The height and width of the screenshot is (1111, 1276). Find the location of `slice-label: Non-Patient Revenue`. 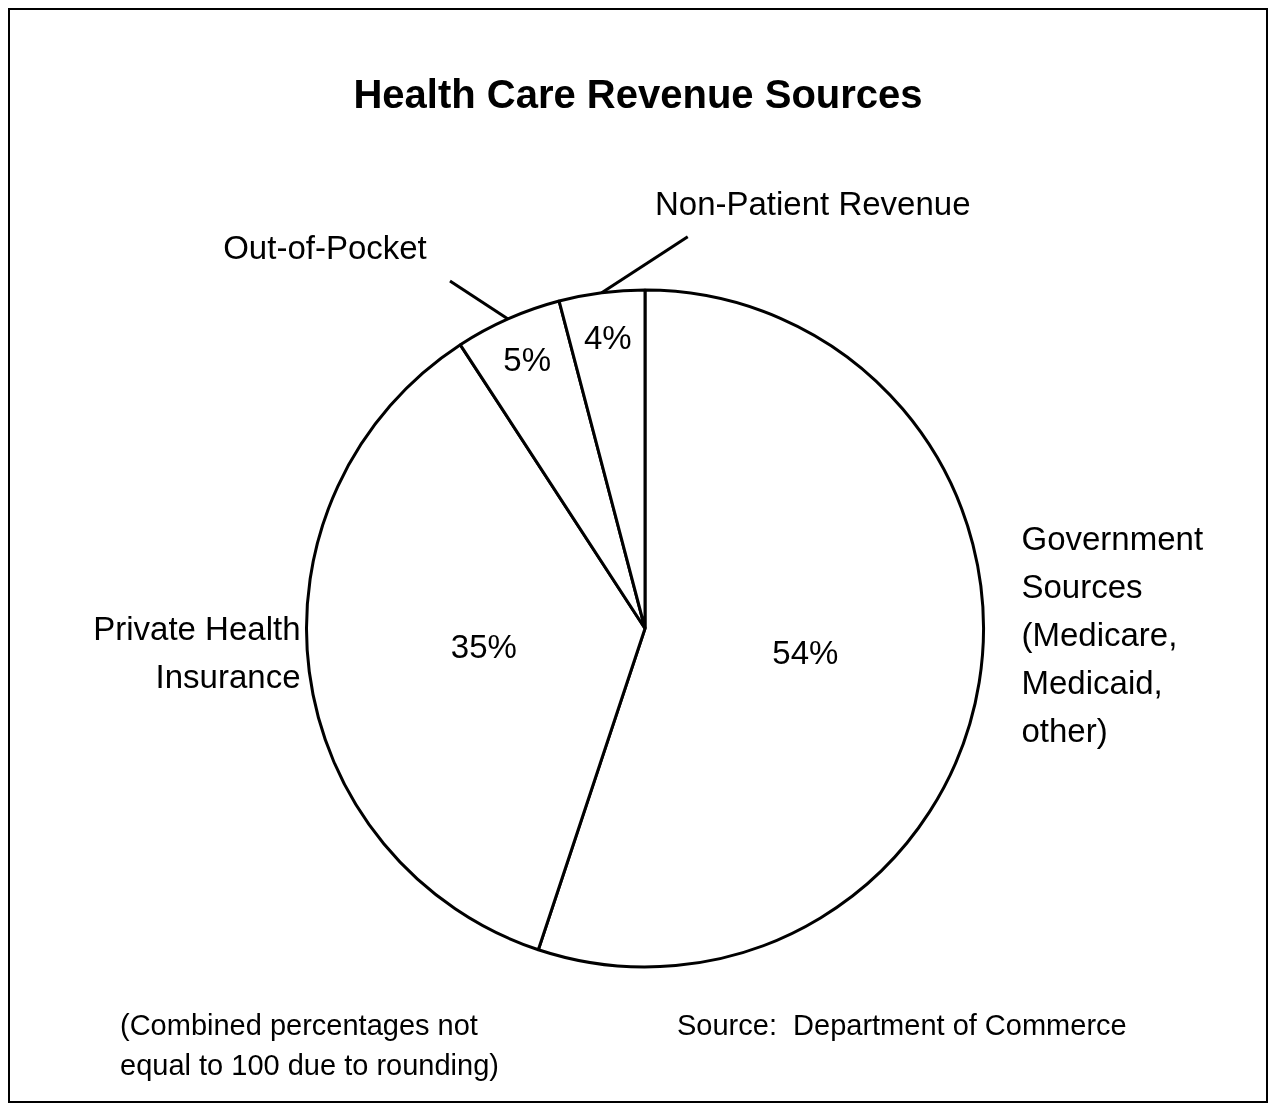

slice-label: Non-Patient Revenue is located at coordinates (812, 203).